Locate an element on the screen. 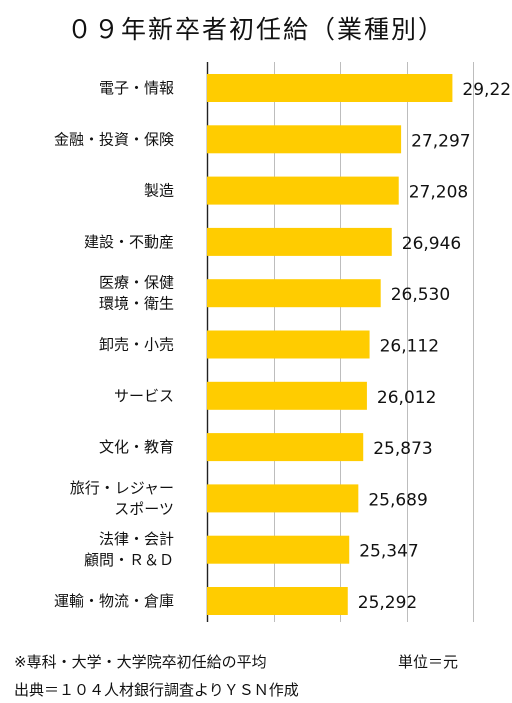 The width and height of the screenshot is (512, 703). category-label: 電子・情報 is located at coordinates (136, 88).